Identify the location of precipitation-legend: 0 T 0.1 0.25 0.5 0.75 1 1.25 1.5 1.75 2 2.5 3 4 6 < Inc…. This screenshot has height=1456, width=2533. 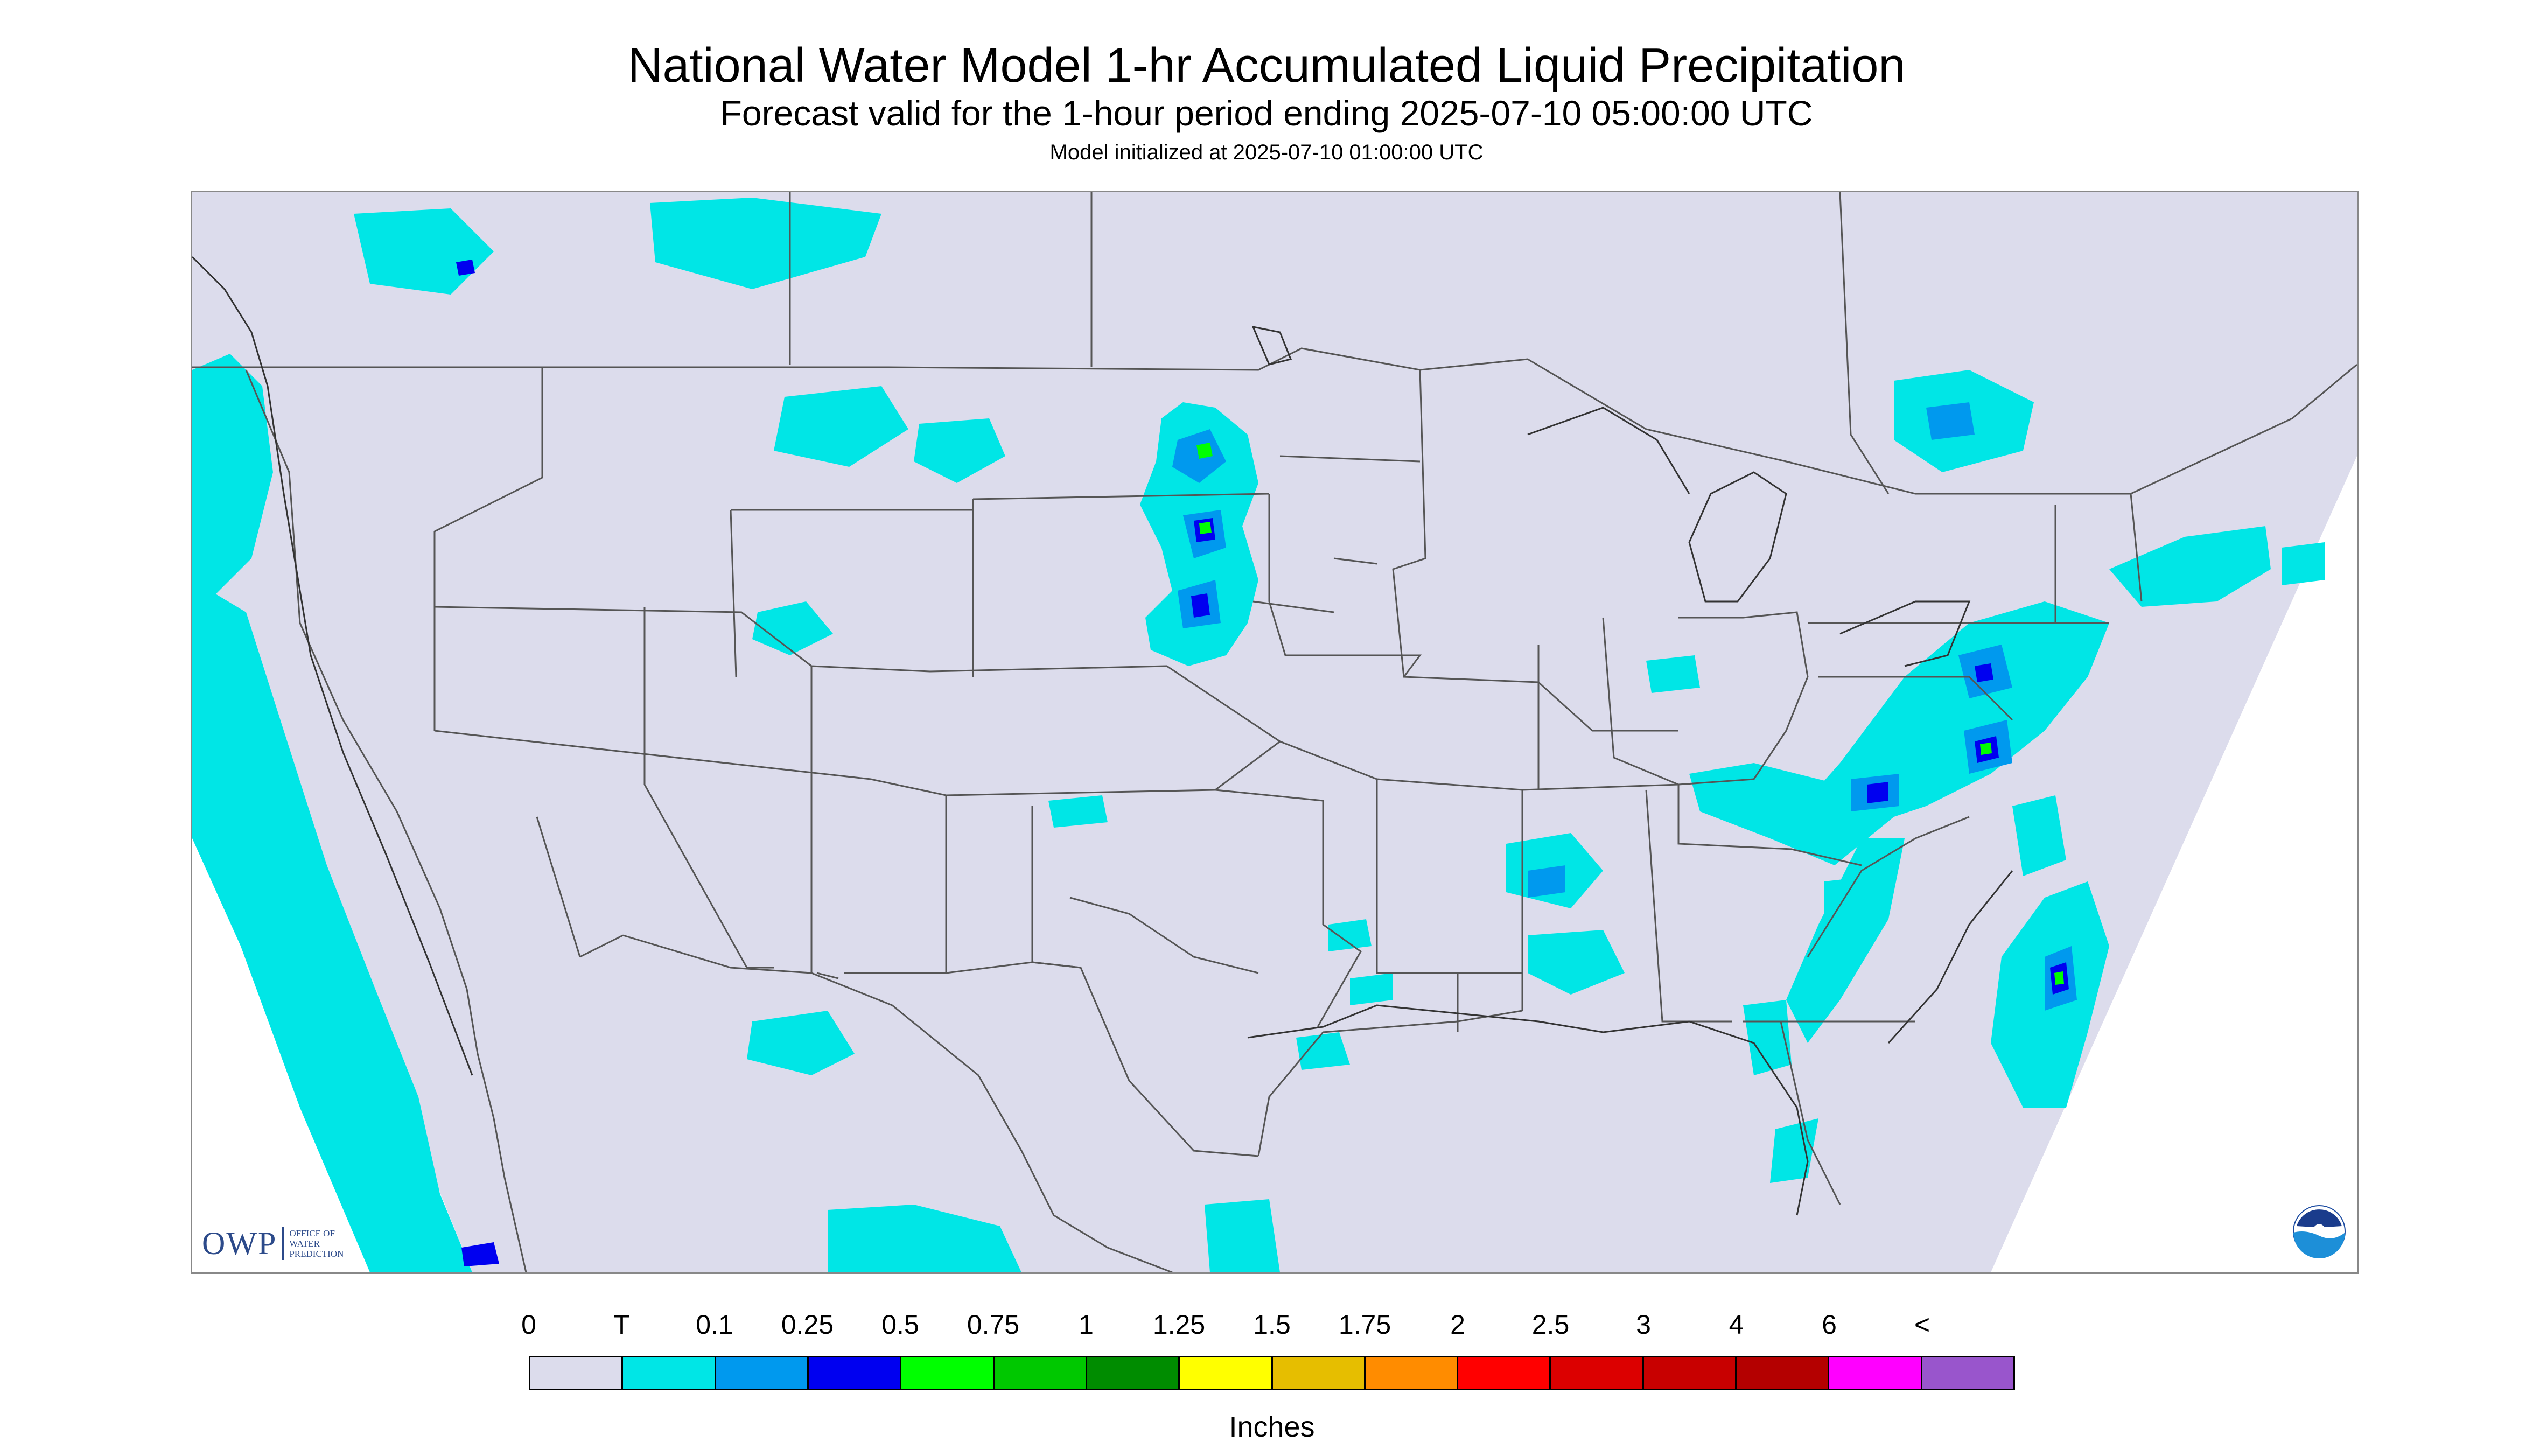
(1268, 1375).